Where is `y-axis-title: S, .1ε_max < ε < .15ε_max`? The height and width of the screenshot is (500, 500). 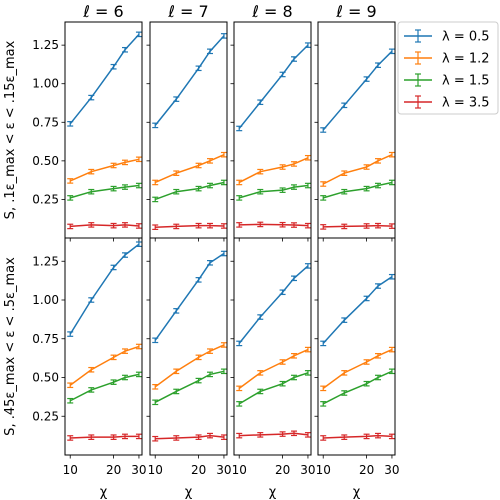
y-axis-title: S, .1ε_max < ε < .15ε_max is located at coordinates (10, 129).